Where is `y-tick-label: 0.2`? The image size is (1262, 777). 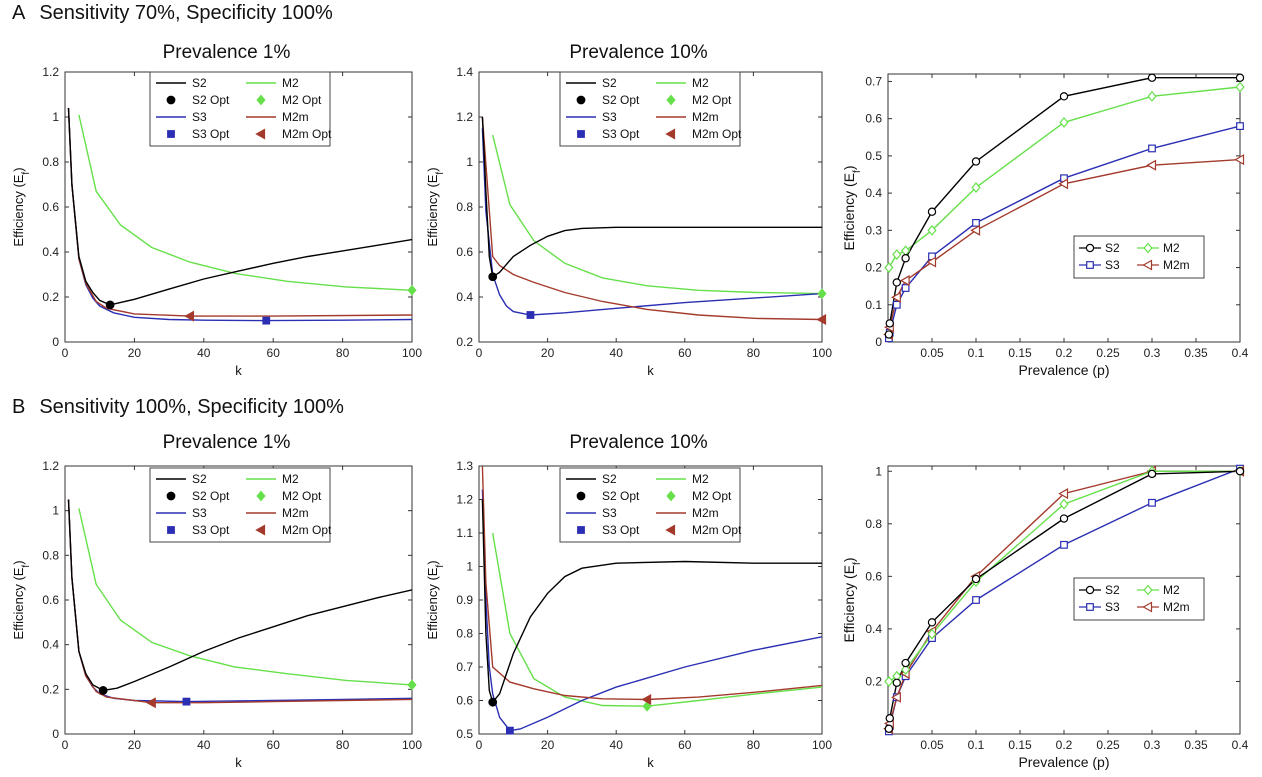
y-tick-label: 0.2 is located at coordinates (873, 268).